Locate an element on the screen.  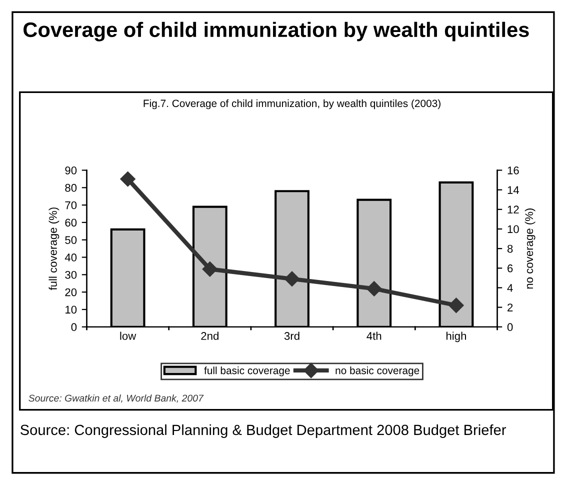
y-tick-label: 90 is located at coordinates (71, 170).